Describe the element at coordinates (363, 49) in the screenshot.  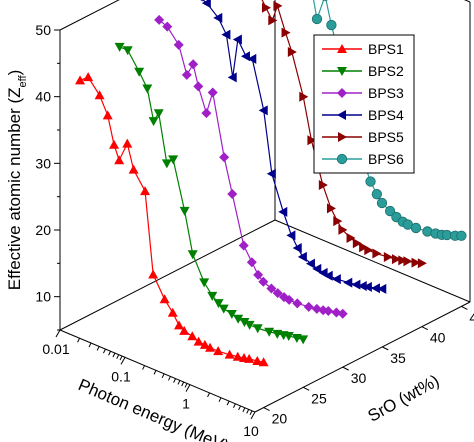
I see `legend-item-bps1: BPS1` at that location.